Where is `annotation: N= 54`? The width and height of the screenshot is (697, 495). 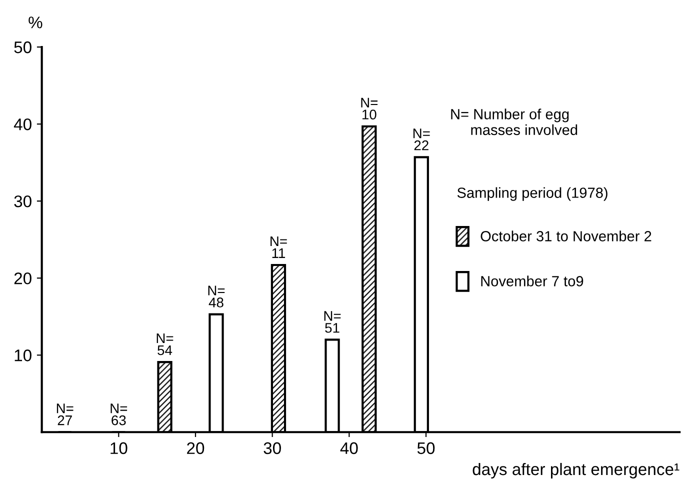 annotation: N= 54 is located at coordinates (165, 345).